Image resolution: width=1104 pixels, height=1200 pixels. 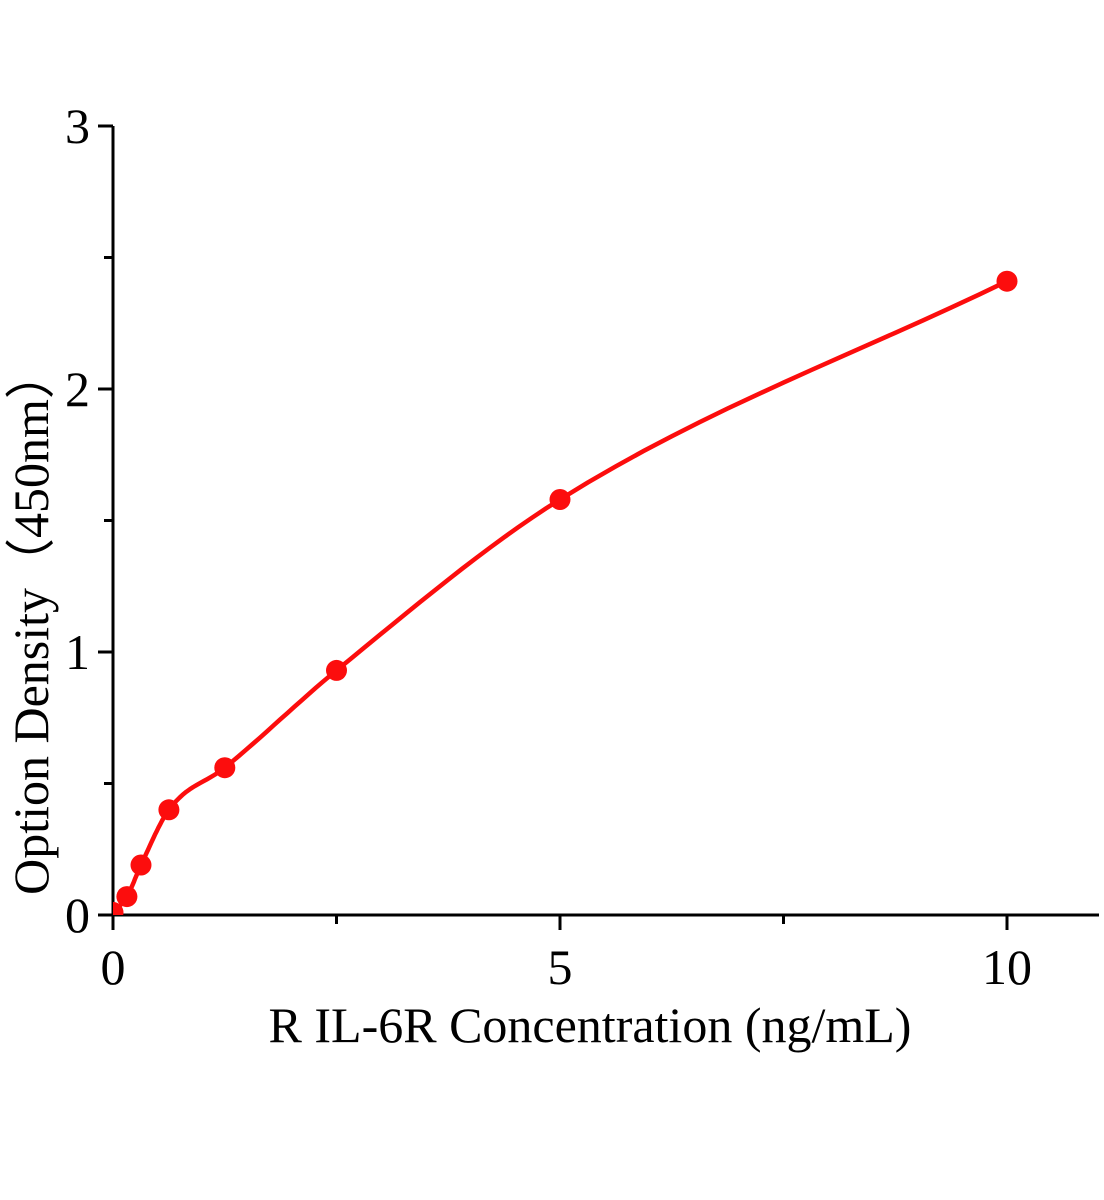 What do you see at coordinates (77, 389) in the screenshot?
I see `y-tick-label: 2` at bounding box center [77, 389].